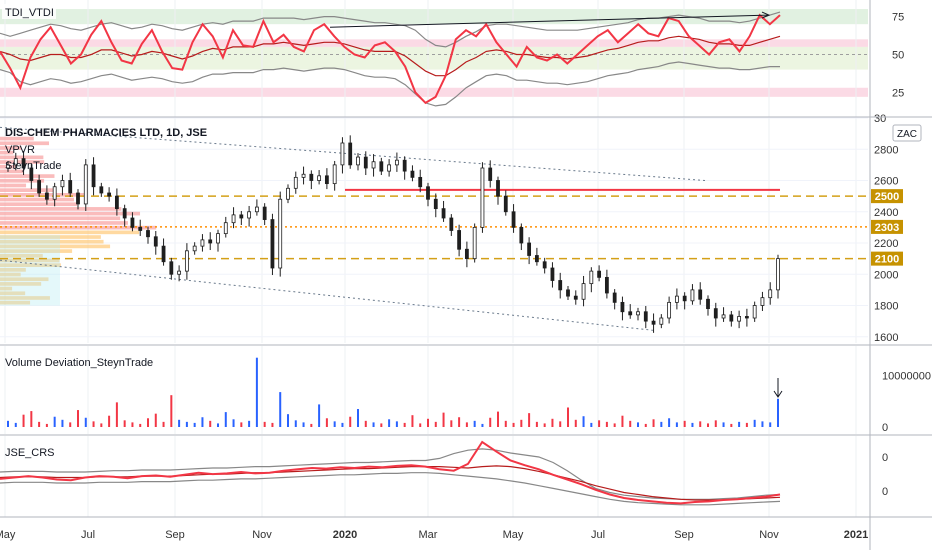  Describe the element at coordinates (886, 244) in the screenshot. I see `price-tick-label: 2200` at that location.